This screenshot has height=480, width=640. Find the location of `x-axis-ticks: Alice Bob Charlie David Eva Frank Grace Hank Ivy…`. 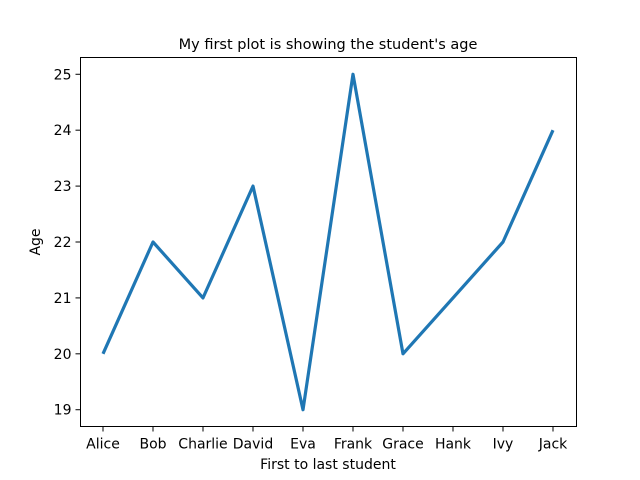

x-axis-ticks: Alice Bob Charlie David Eva Frank Grace Hank Ivy… is located at coordinates (327, 439).